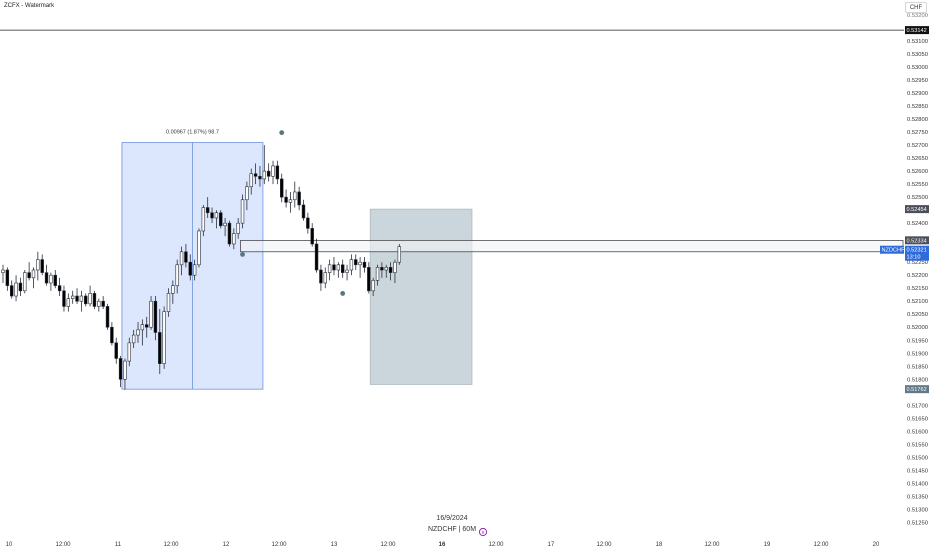 The width and height of the screenshot is (932, 550). I want to click on symbol-caption: NZDCHF | 60M, so click(452, 529).